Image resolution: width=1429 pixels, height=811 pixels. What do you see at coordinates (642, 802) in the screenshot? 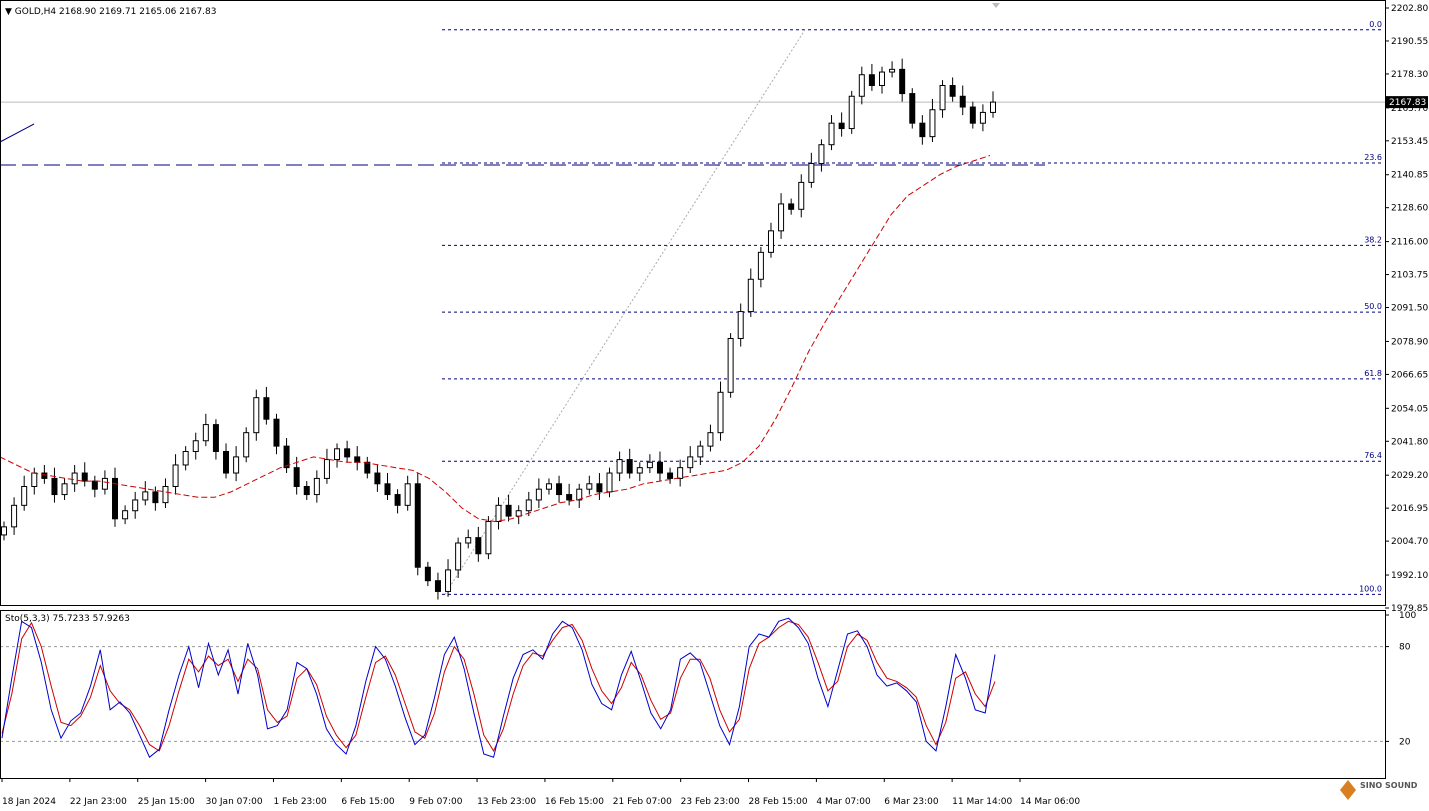
I see `x-tick-label: 21 Feb 07:00` at bounding box center [642, 802].